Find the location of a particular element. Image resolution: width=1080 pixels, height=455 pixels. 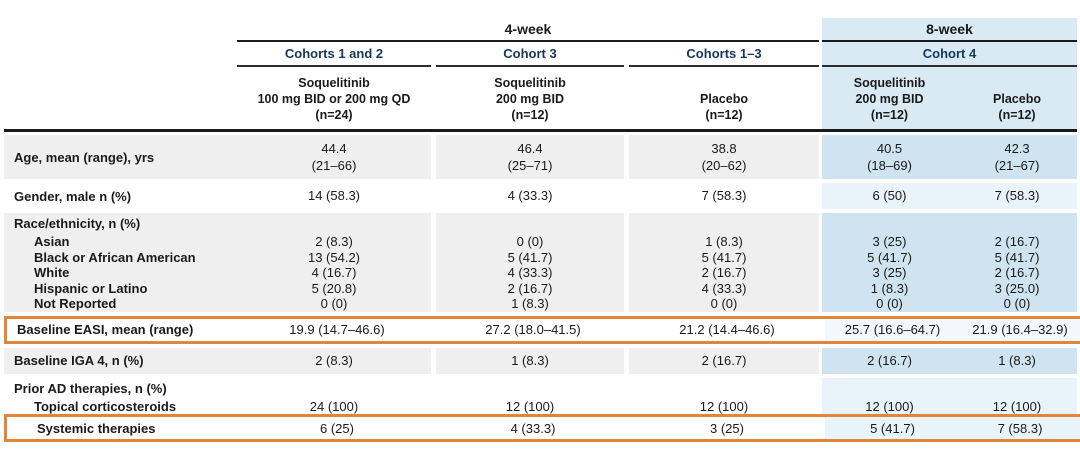

period-8-week: 8-week is located at coordinates (949, 30).